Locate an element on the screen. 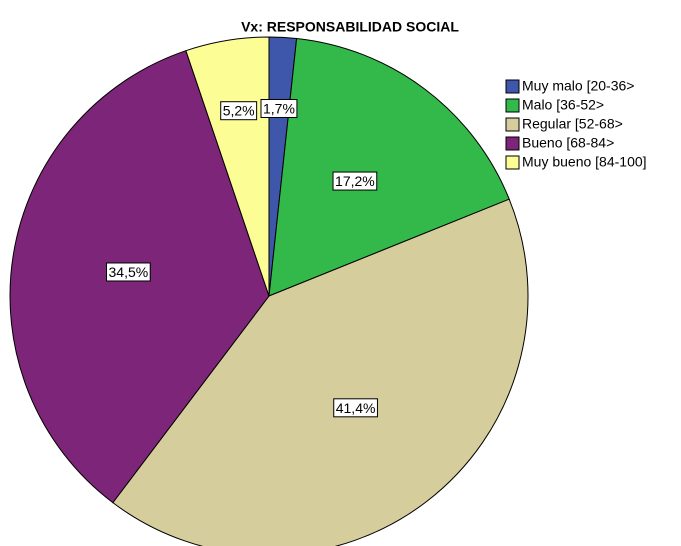  value-label: 5,2% is located at coordinates (239, 111).